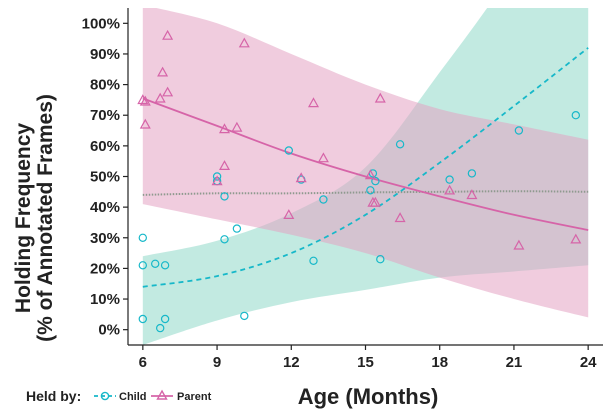  What do you see at coordinates (105, 115) in the screenshot?
I see `y-tick-label: 70%` at bounding box center [105, 115].